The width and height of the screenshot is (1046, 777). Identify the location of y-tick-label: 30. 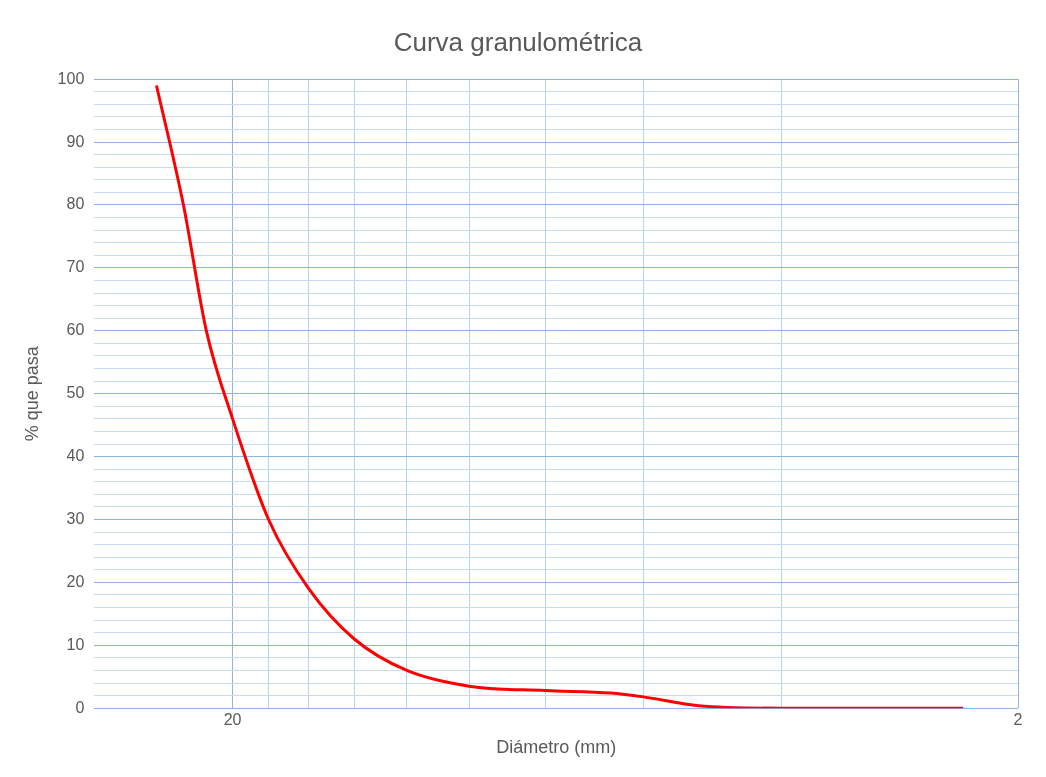
(75, 518).